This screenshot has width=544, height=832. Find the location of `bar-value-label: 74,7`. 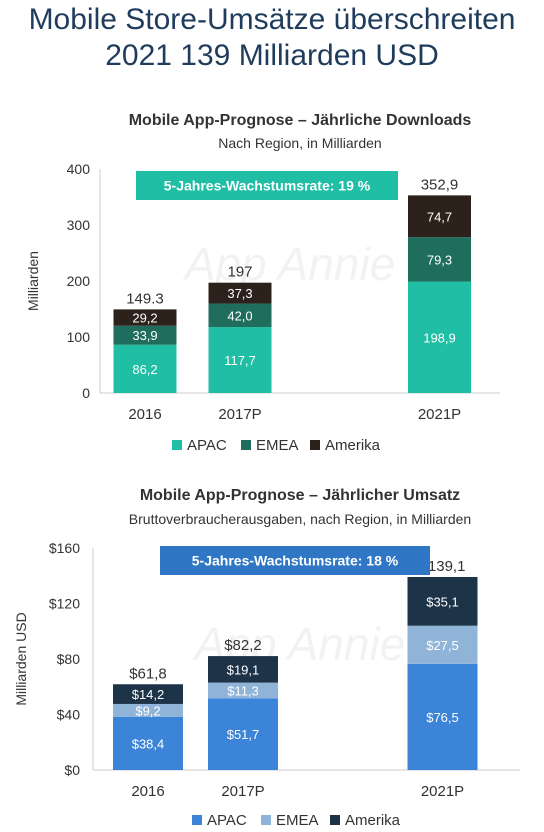

bar-value-label: 74,7 is located at coordinates (439, 216).